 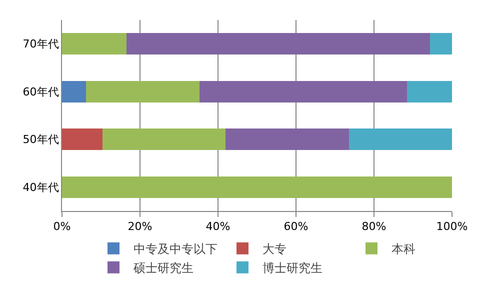 What do you see at coordinates (404, 249) in the screenshot?
I see `legend-label: 本科` at bounding box center [404, 249].